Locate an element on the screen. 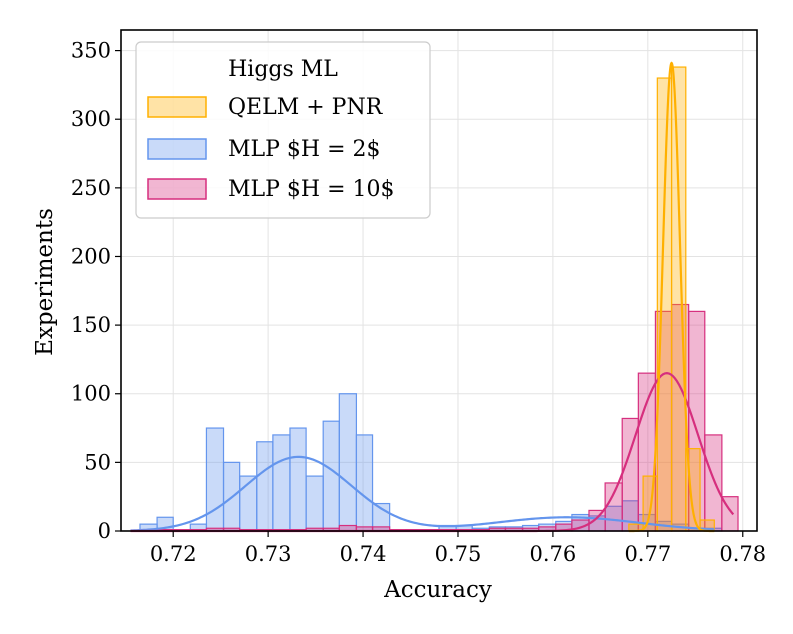 Image resolution: width=793 pixels, height=634 pixels. y-tick-label: 50 is located at coordinates (97, 462).